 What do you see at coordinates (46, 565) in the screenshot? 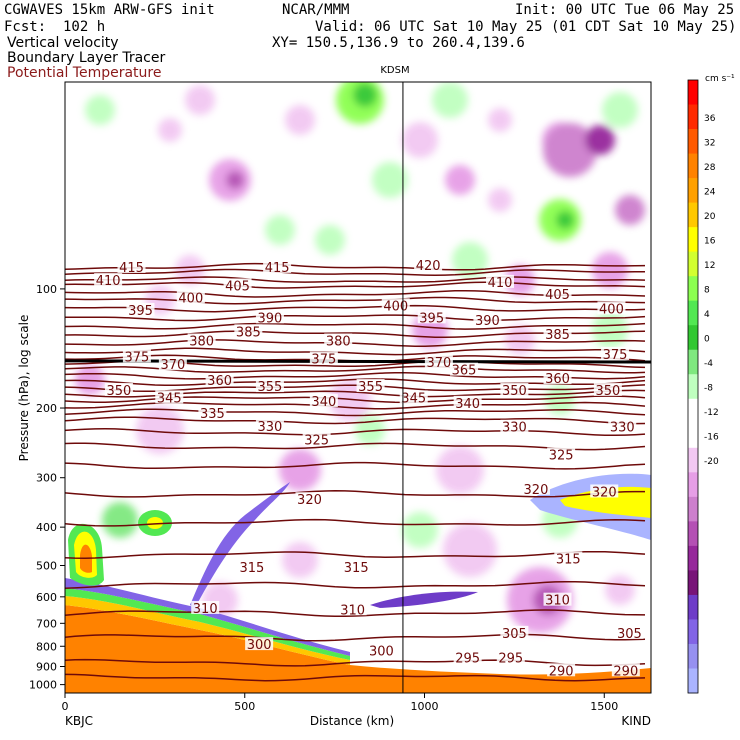
I see `y-tick-label: 500` at bounding box center [46, 565].